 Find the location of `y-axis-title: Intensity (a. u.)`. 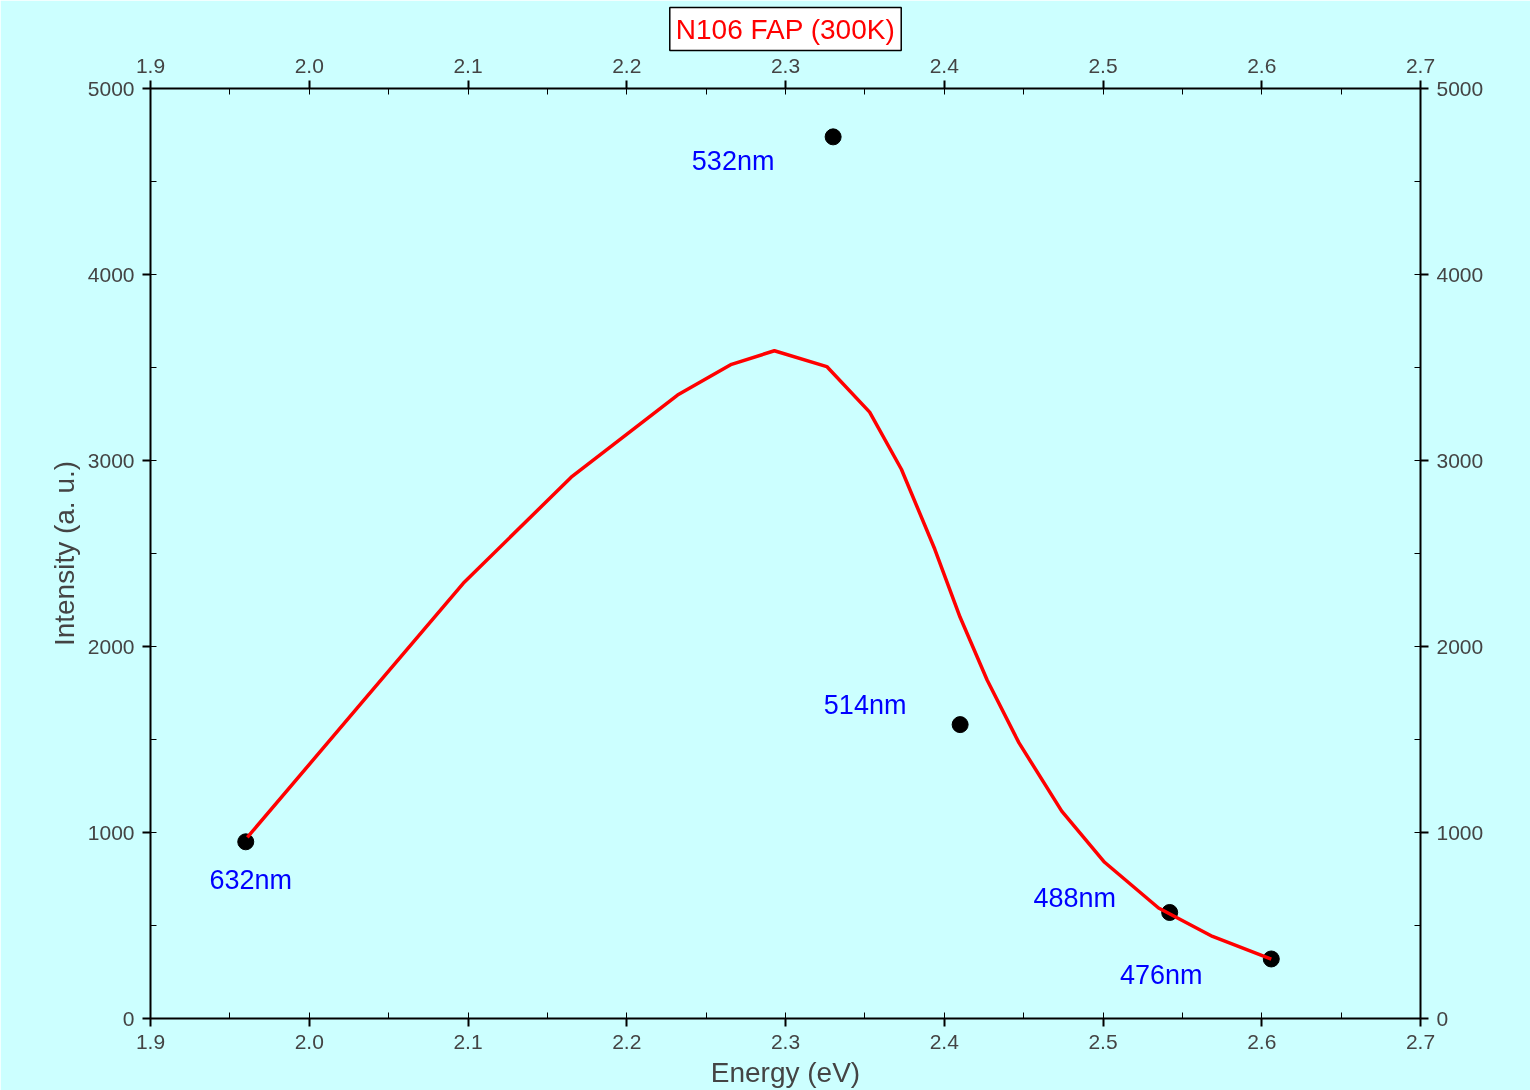

y-axis-title: Intensity (a. u.) is located at coordinates (64, 553).